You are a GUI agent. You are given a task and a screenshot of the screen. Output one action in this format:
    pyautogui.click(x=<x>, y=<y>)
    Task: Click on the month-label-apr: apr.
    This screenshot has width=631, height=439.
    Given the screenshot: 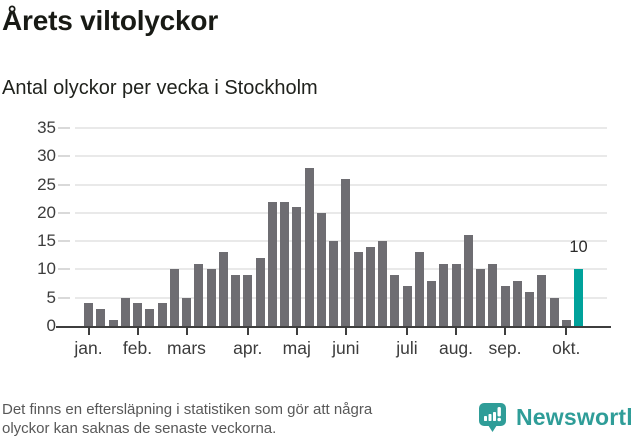 What is the action you would take?
    pyautogui.click(x=248, y=348)
    